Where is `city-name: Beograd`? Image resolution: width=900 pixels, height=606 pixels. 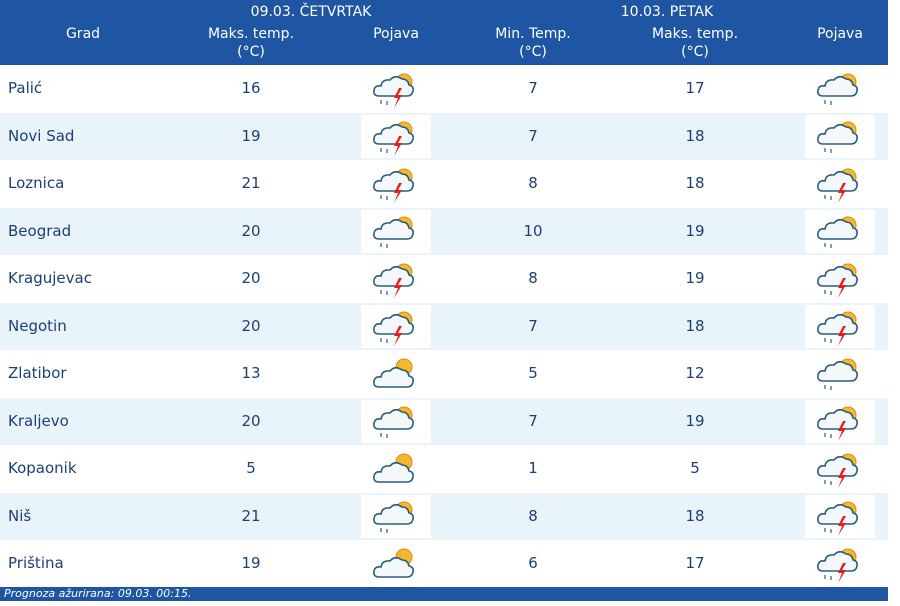
city-name: Beograd is located at coordinates (40, 230).